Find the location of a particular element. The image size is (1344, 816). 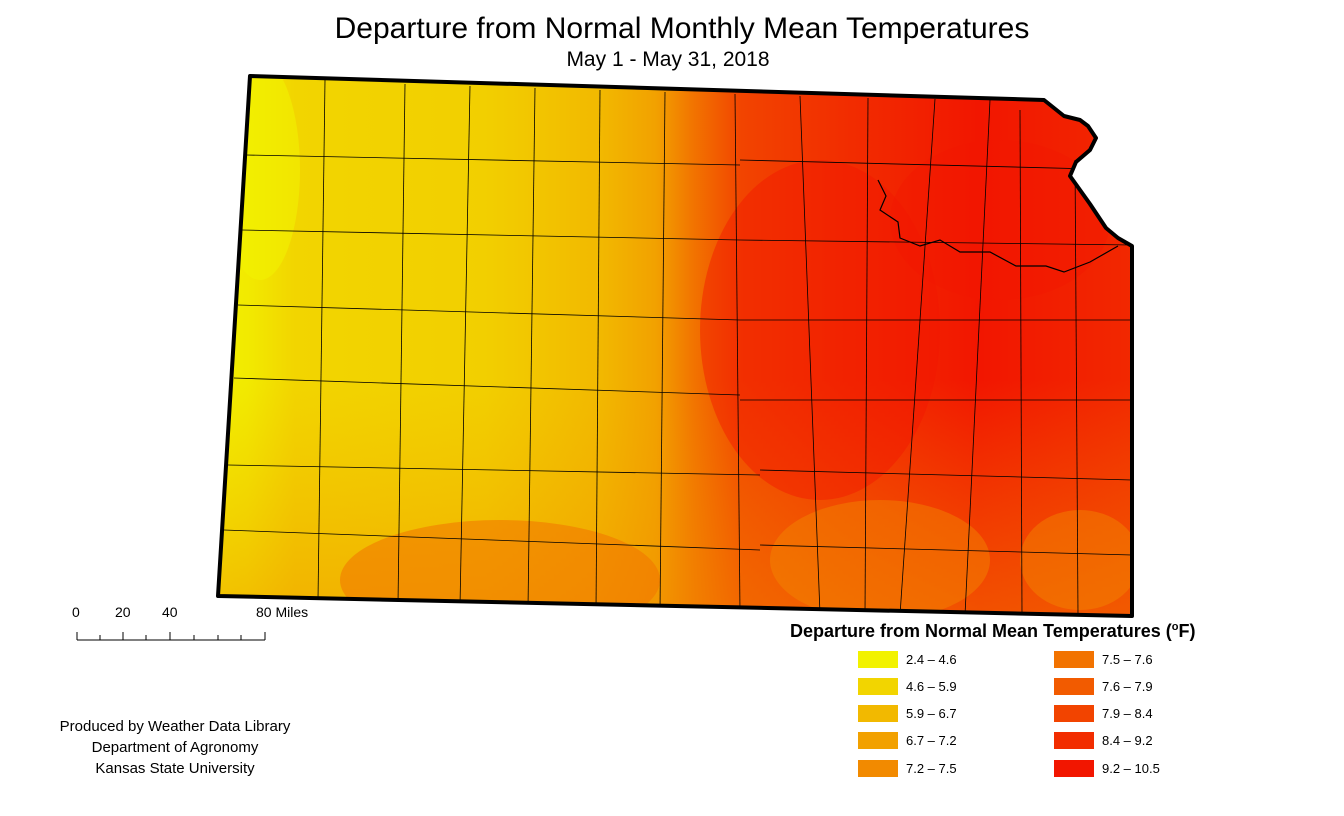

northwest-cool-pocket is located at coordinates (260, 178).